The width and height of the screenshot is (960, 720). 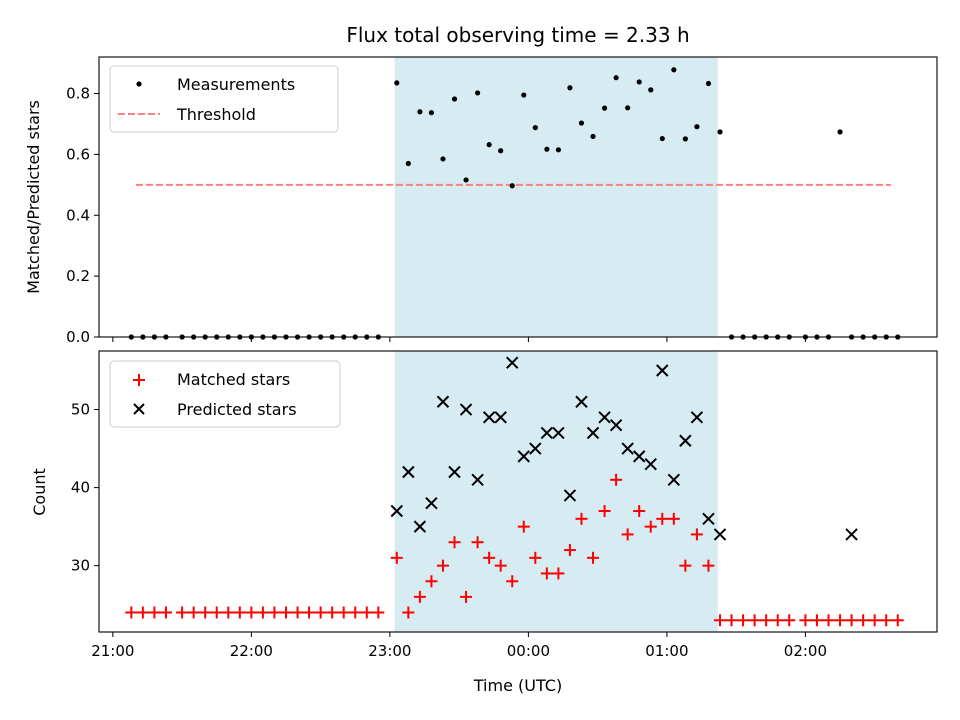 What do you see at coordinates (459, 646) in the screenshot?
I see `bottom-x-ticks: 21:00 22:00 23:00 00:00 01:00 02:00` at bounding box center [459, 646].